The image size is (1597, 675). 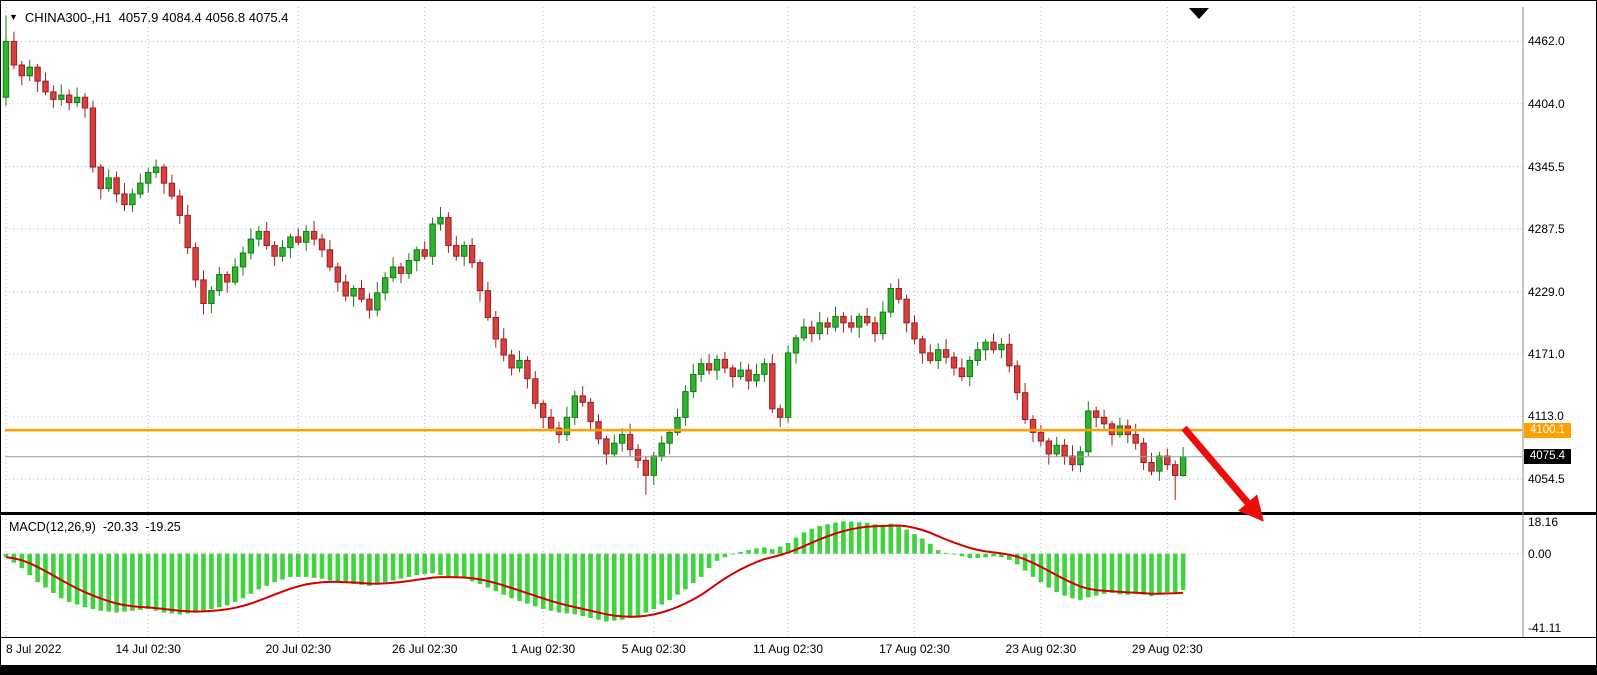 What do you see at coordinates (798, 637) in the screenshot?
I see `macd-bottom-border` at bounding box center [798, 637].